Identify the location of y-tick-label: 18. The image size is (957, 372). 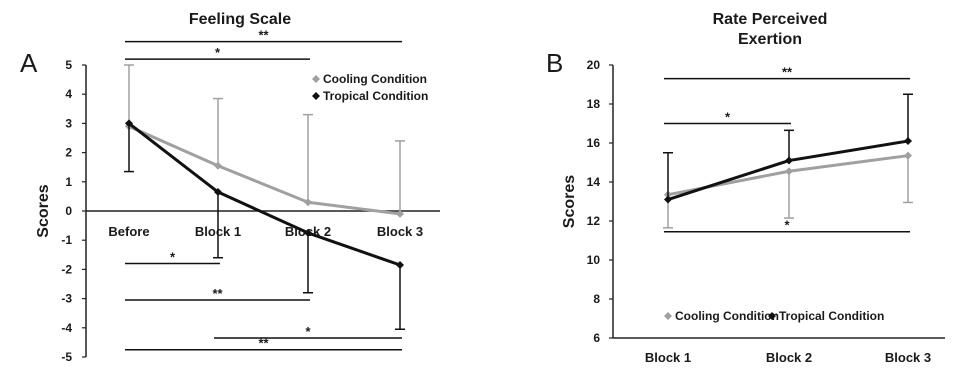
(594, 104).